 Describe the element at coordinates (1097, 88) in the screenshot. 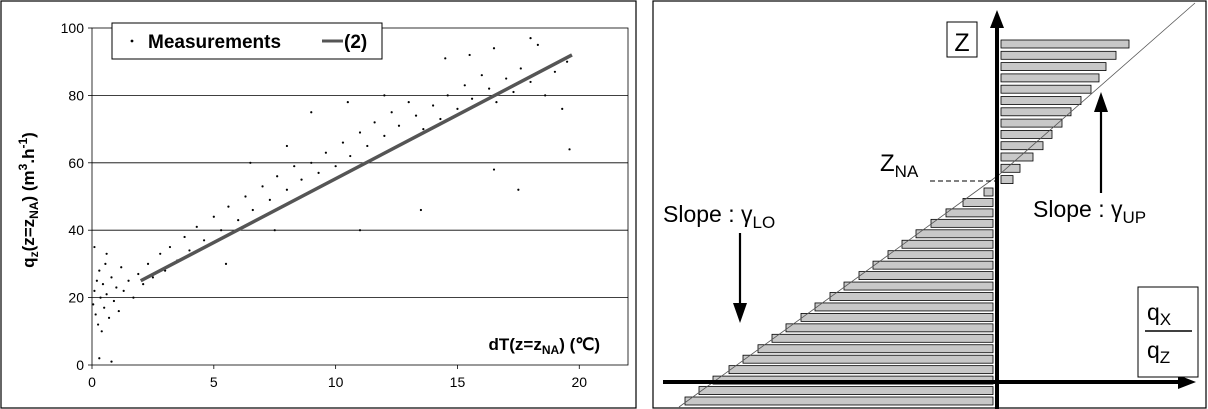

I see `upper-slope-line` at that location.